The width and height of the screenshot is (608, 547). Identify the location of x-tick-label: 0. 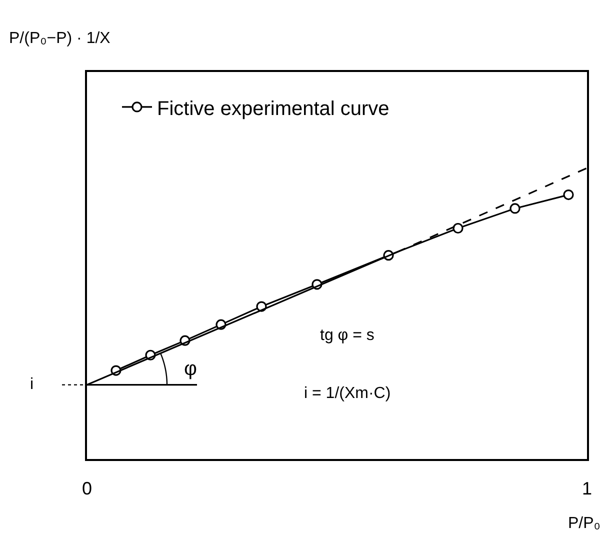
(87, 488).